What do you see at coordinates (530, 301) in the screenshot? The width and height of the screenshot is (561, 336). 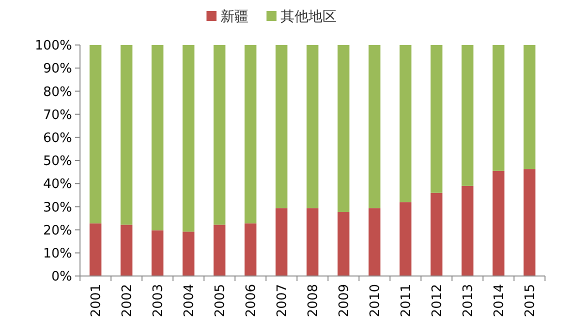 I see `x-tick-label: 2015` at bounding box center [530, 301].